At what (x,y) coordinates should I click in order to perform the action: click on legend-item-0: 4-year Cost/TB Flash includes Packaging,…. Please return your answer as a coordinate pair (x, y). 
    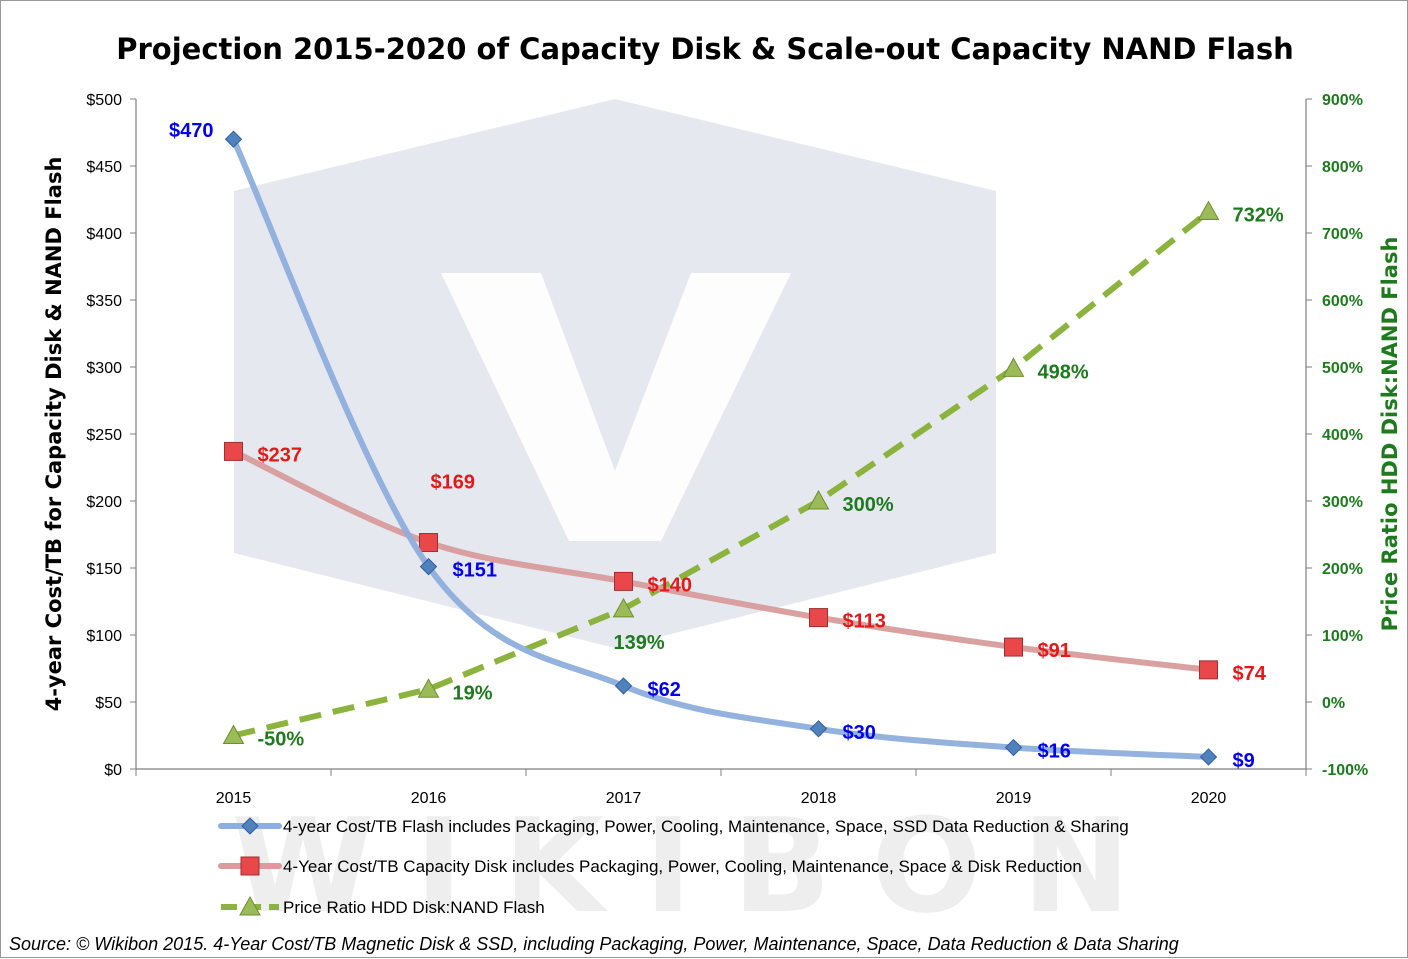
    Looking at the image, I should click on (673, 826).